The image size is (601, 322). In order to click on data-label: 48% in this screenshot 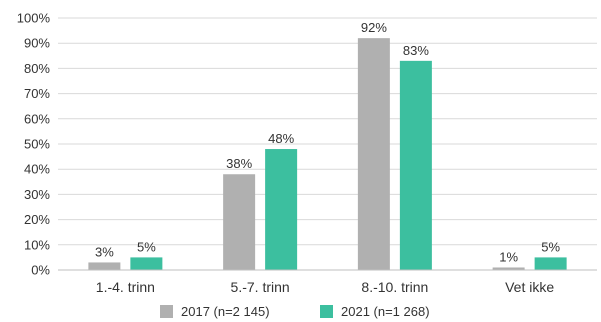, I will do `click(281, 138)`.